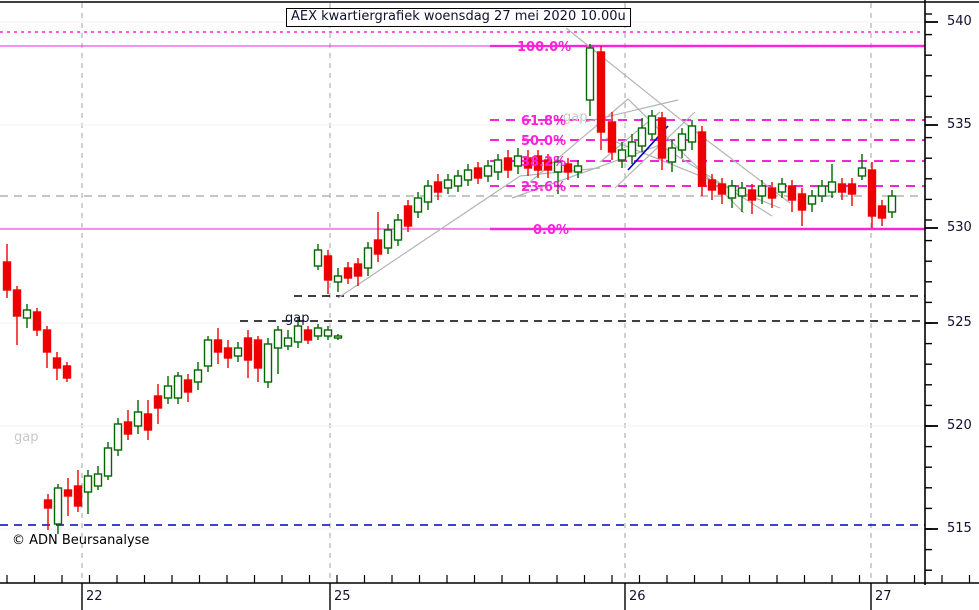 This screenshot has height=610, width=979. What do you see at coordinates (959, 528) in the screenshot?
I see `y-axis-label: 515` at bounding box center [959, 528].